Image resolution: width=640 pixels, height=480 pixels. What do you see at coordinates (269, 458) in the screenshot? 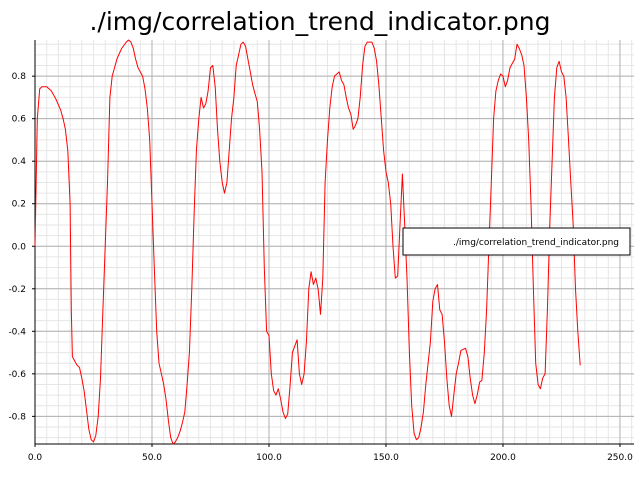
I see `x-tick-label: 100.0` at bounding box center [269, 458].